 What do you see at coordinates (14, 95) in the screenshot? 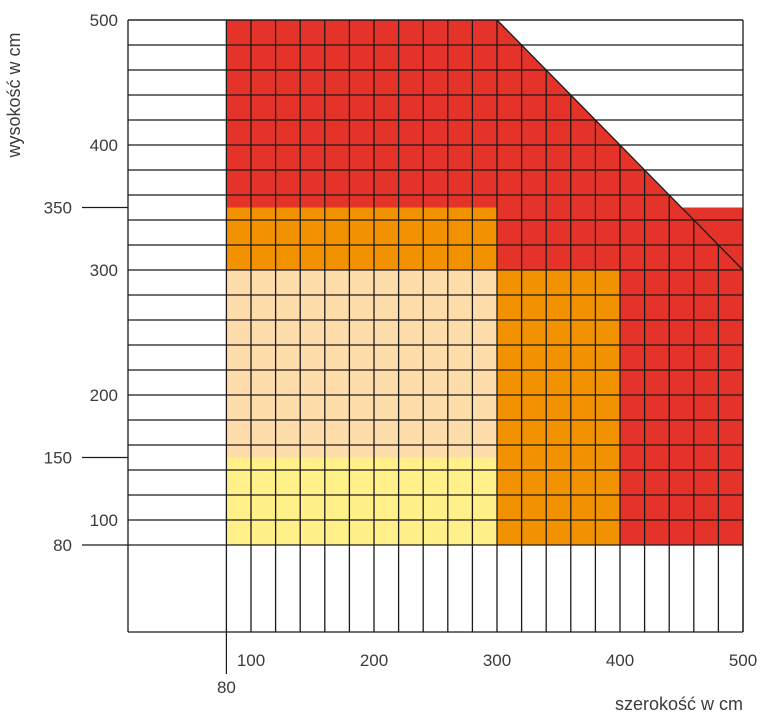
I see `y-axis-title: wysokość w cm` at bounding box center [14, 95].